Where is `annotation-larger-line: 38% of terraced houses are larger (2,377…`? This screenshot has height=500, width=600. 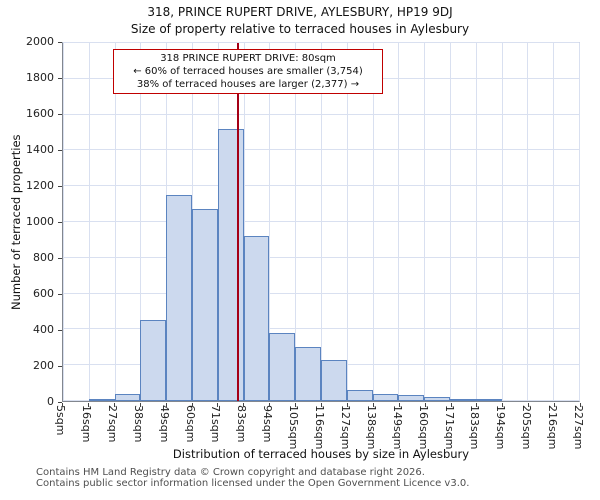
annotation-larger-line: 38% of terraced houses are larger (2,377… is located at coordinates (248, 84).